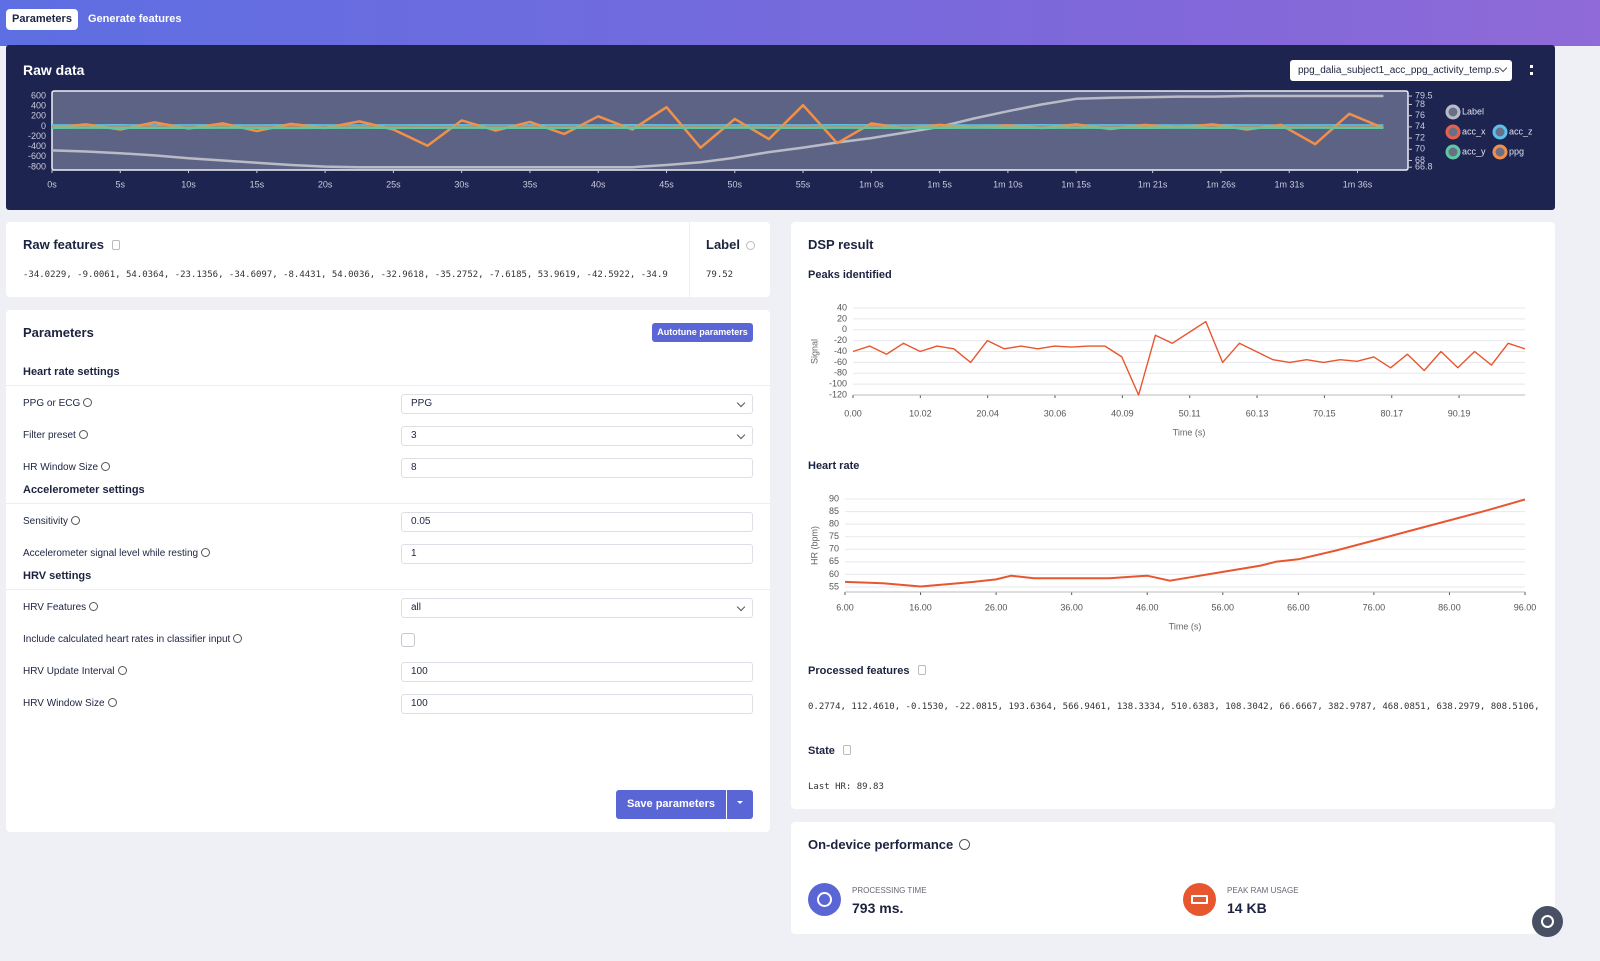  I want to click on title: On-device performance, so click(881, 844).